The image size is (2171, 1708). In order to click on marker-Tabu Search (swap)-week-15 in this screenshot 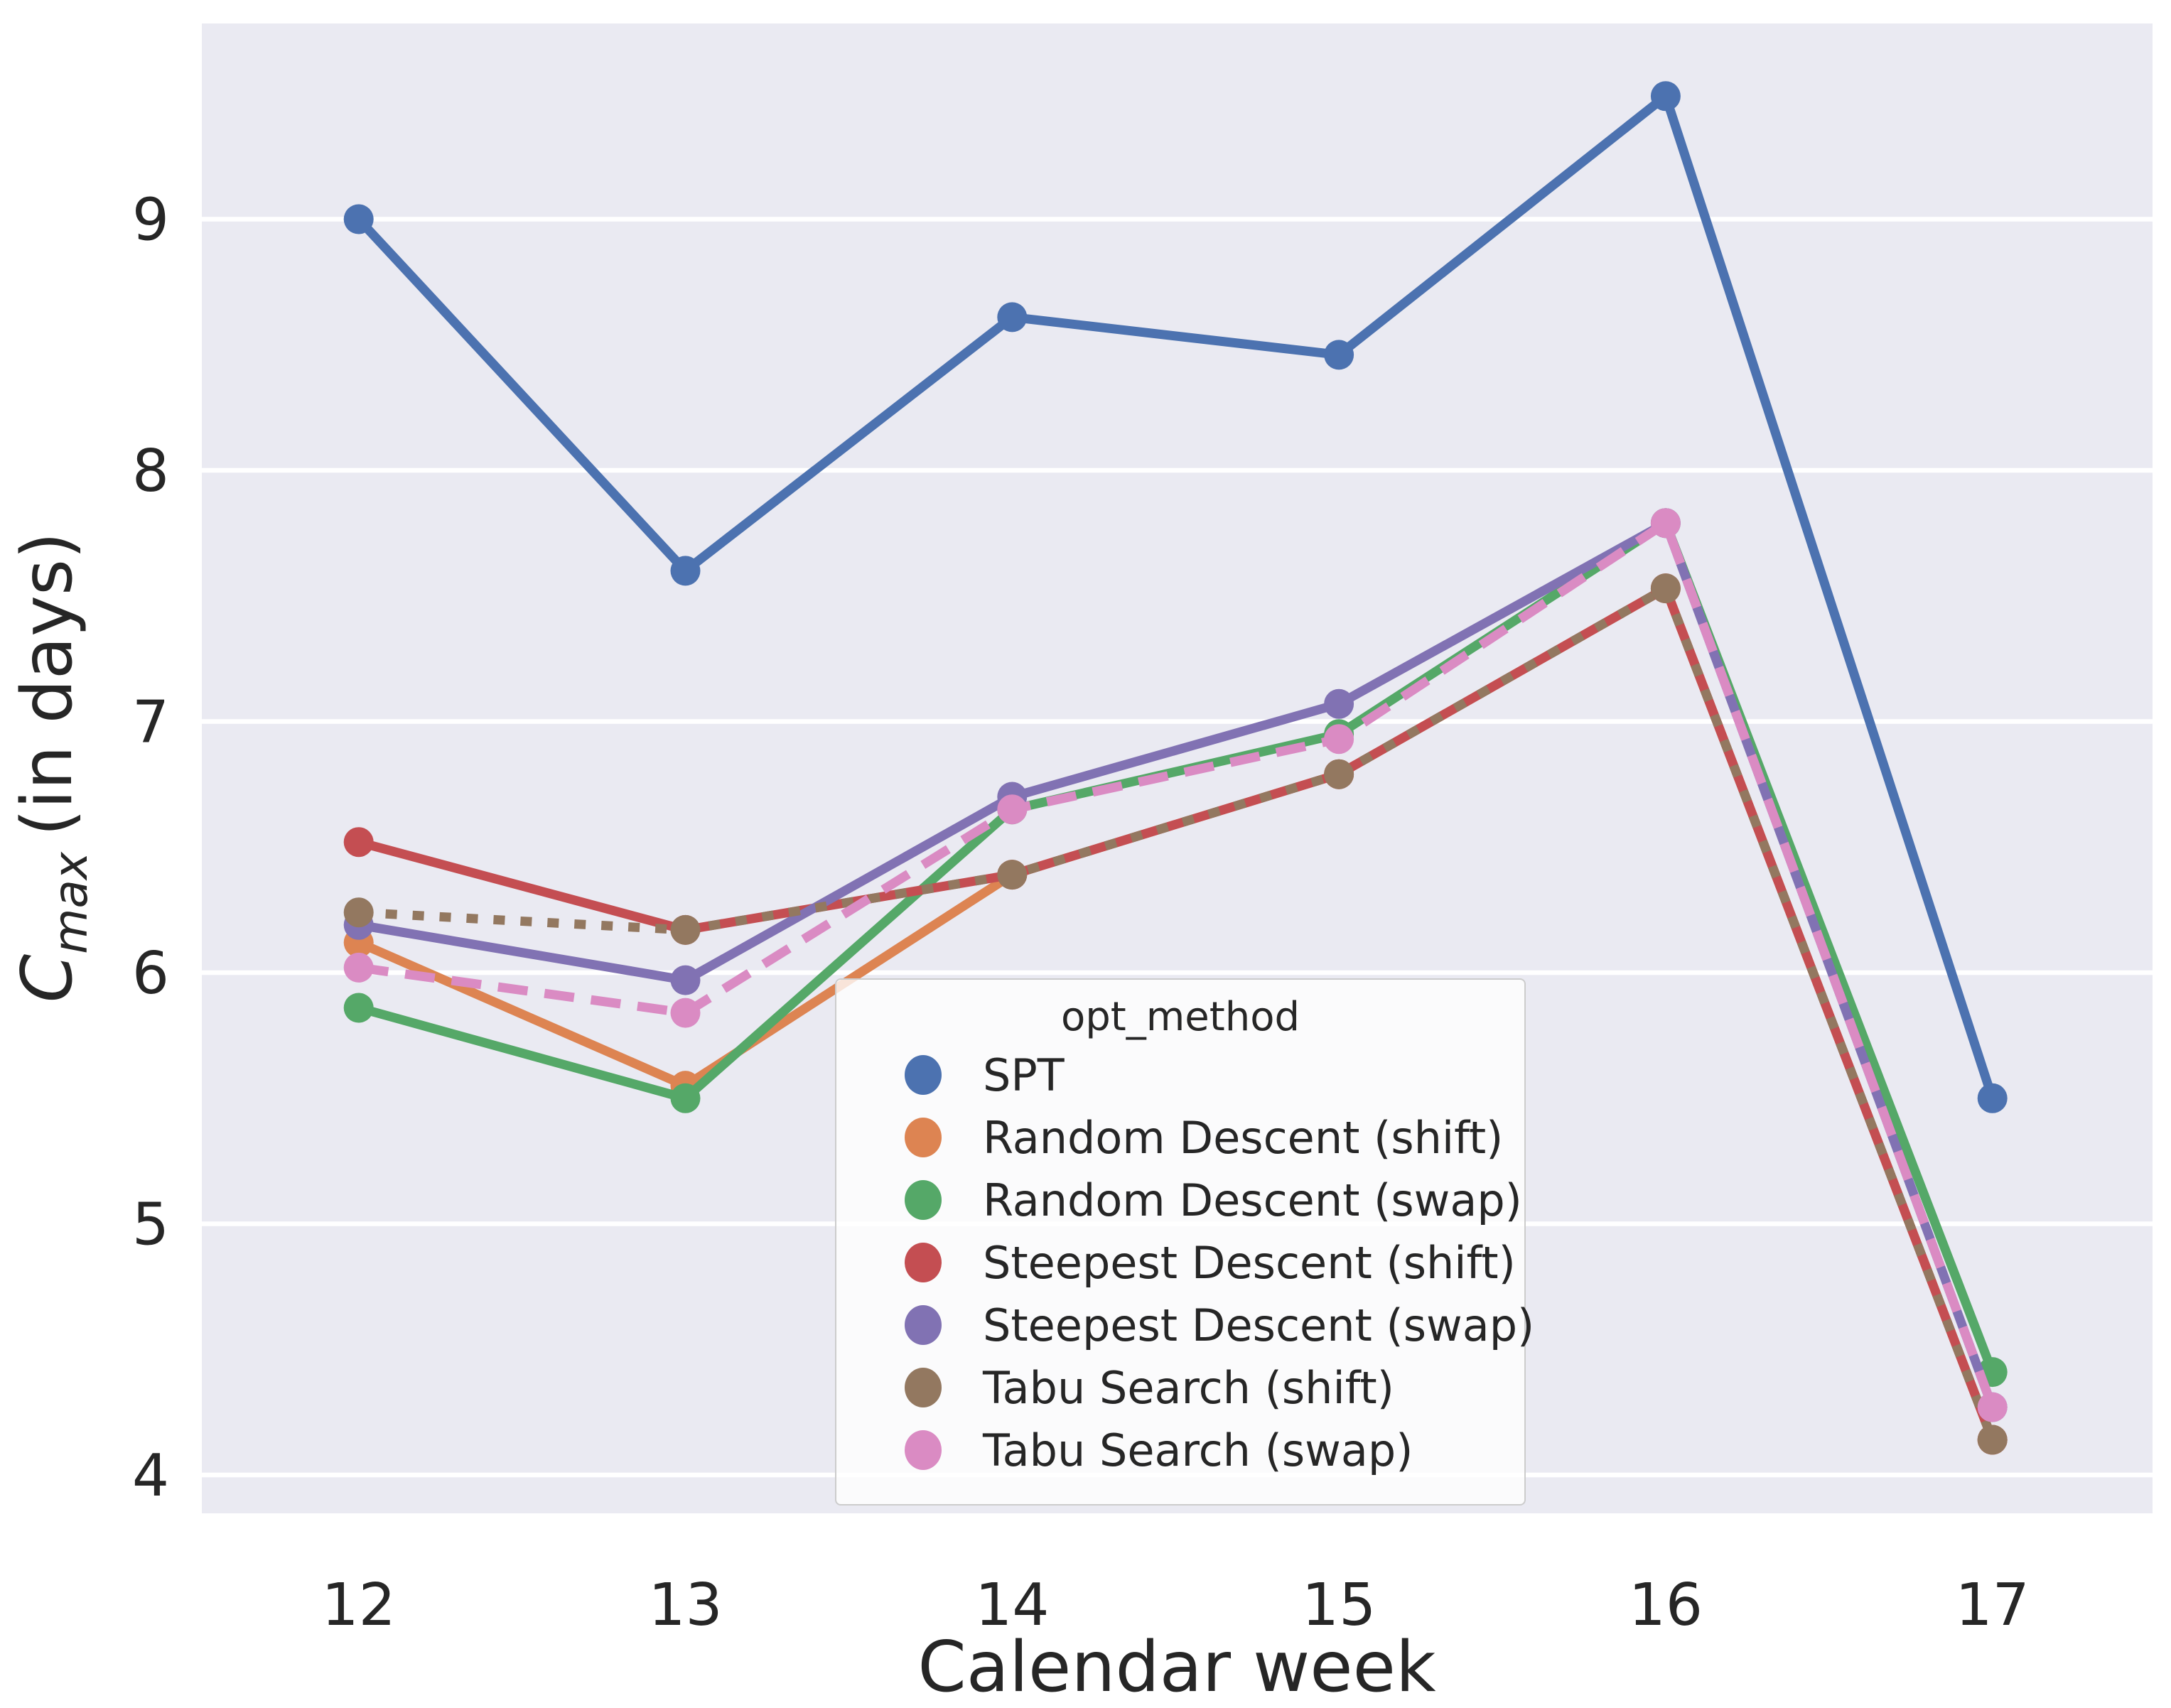, I will do `click(1339, 740)`.